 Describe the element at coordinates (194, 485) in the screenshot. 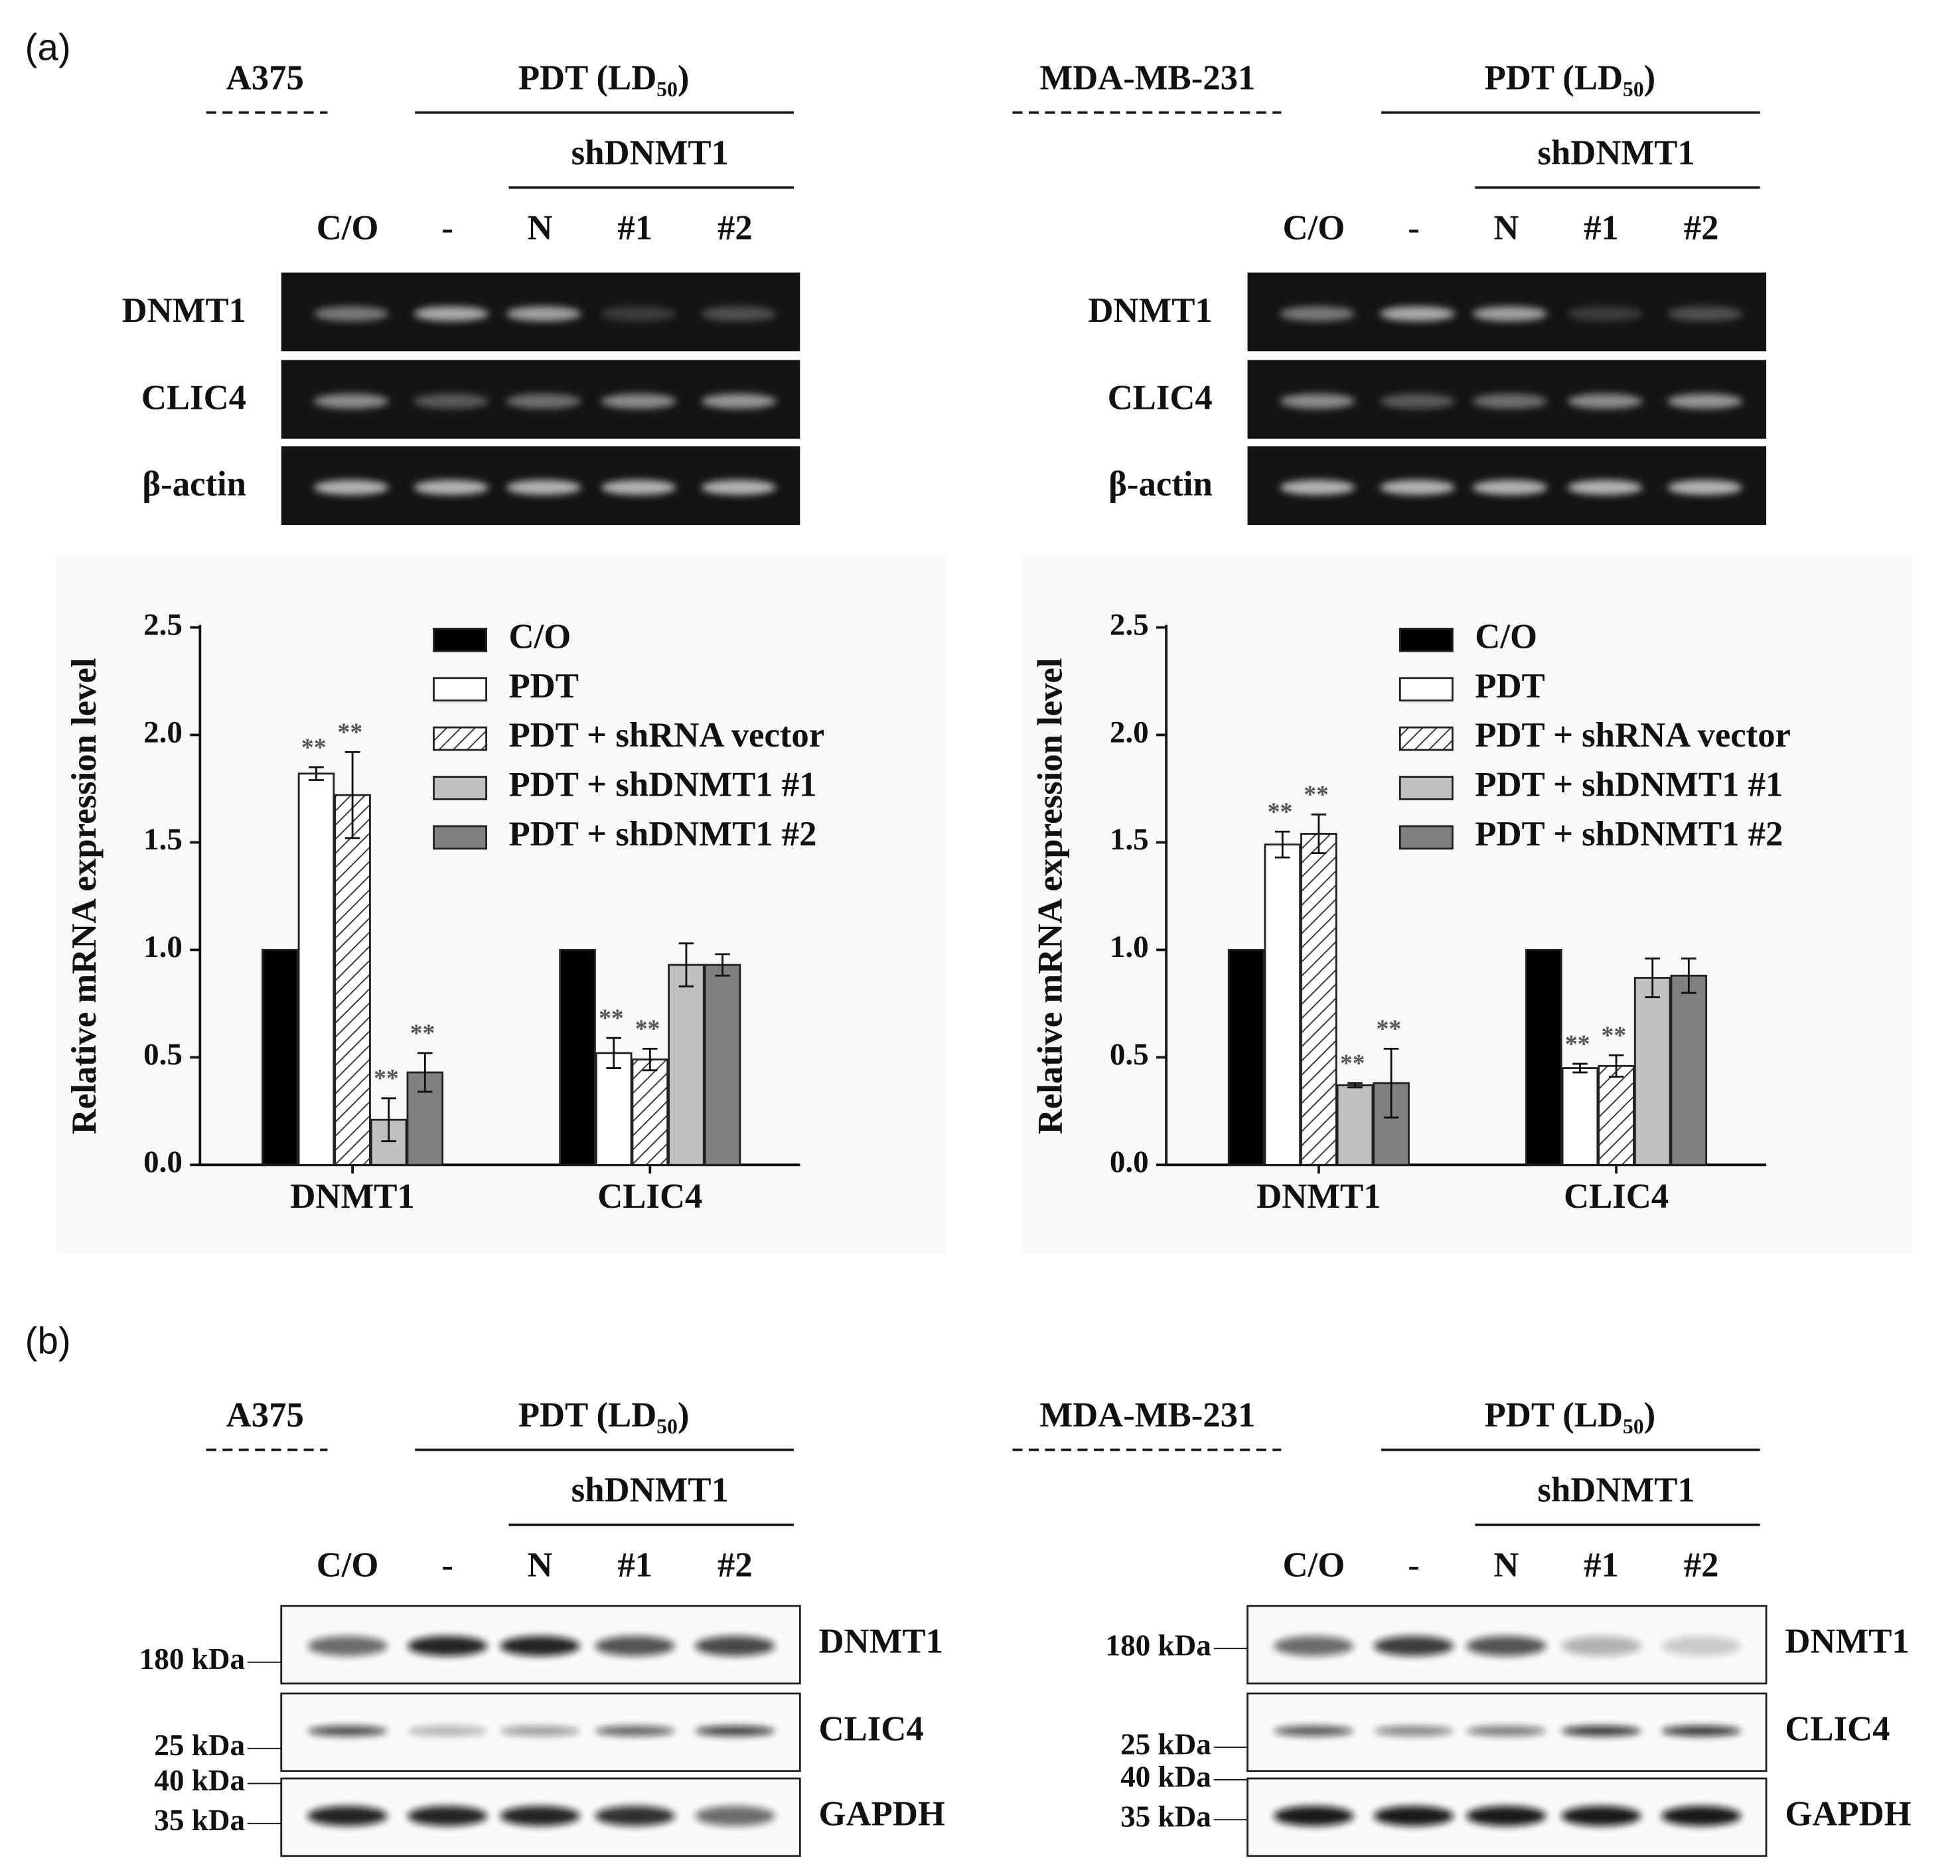

I see `row-label: β-actin` at that location.